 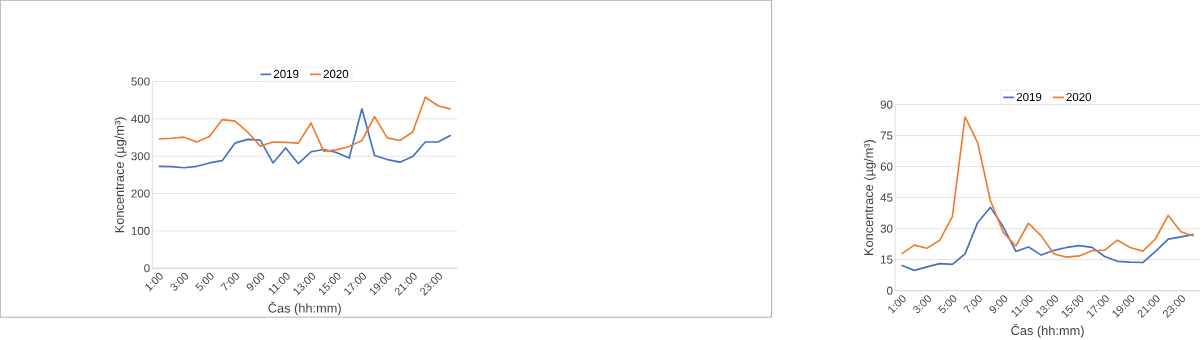 What do you see at coordinates (140, 231) in the screenshot?
I see `y-tick-label: 100` at bounding box center [140, 231].